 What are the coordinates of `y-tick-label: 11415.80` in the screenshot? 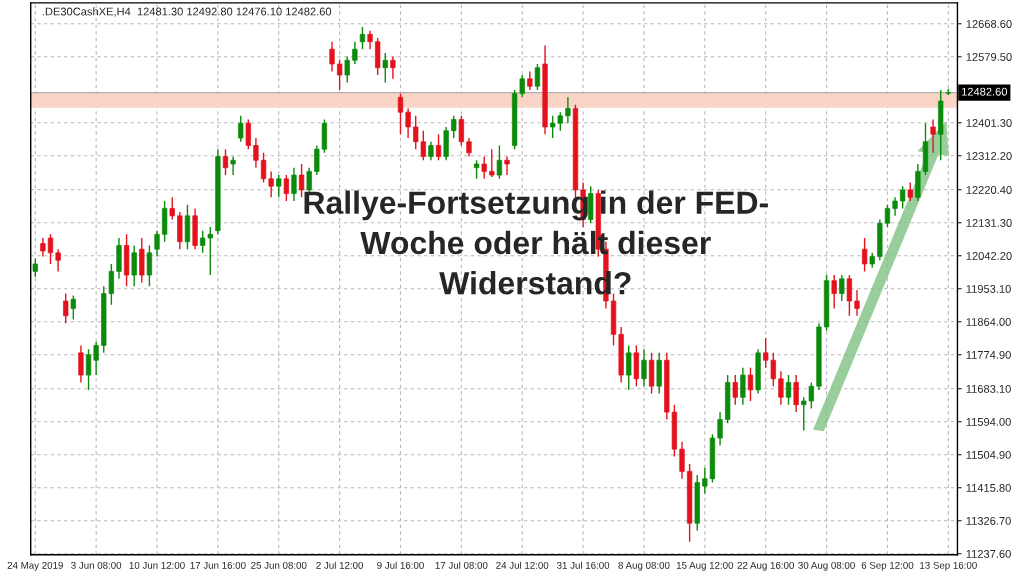 It's located at (988, 488).